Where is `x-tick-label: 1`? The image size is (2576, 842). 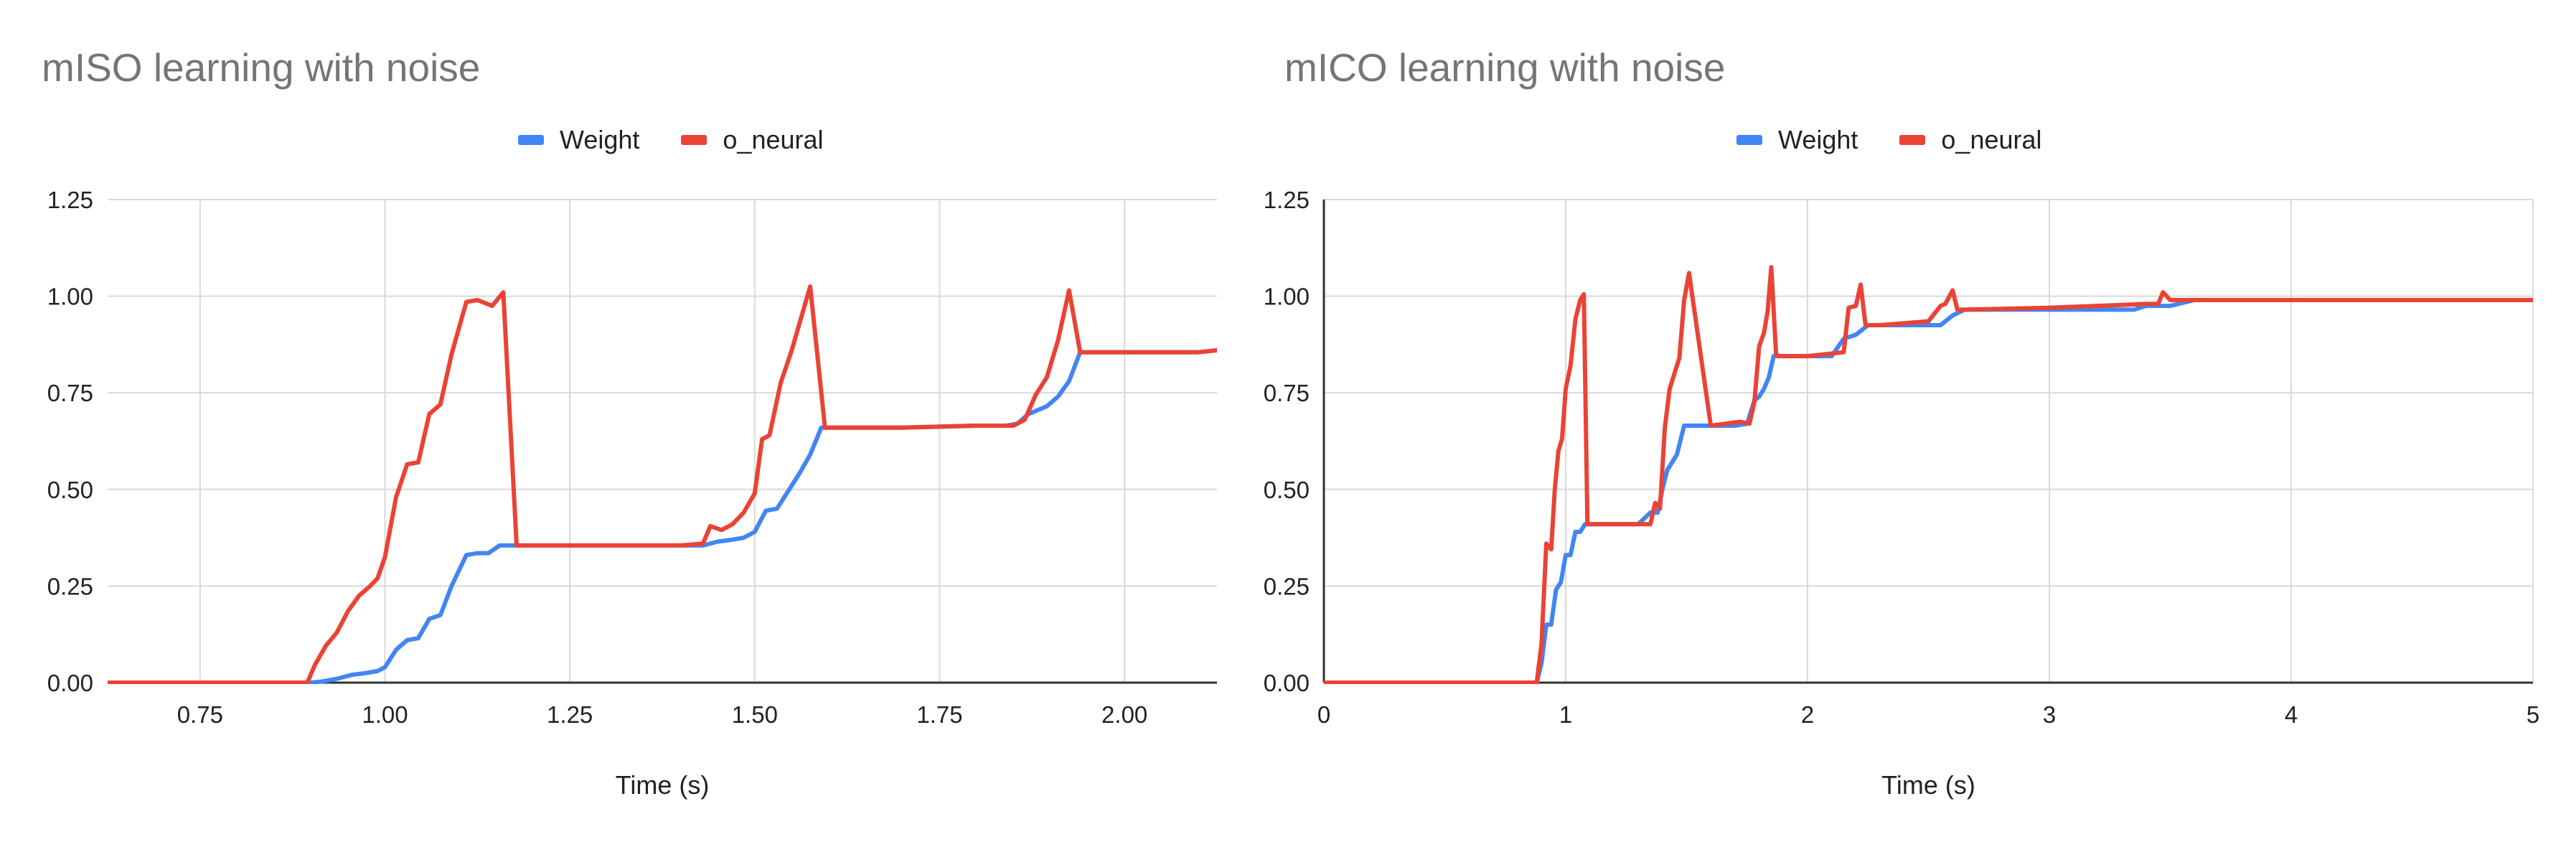
x-tick-label: 1 is located at coordinates (1565, 714).